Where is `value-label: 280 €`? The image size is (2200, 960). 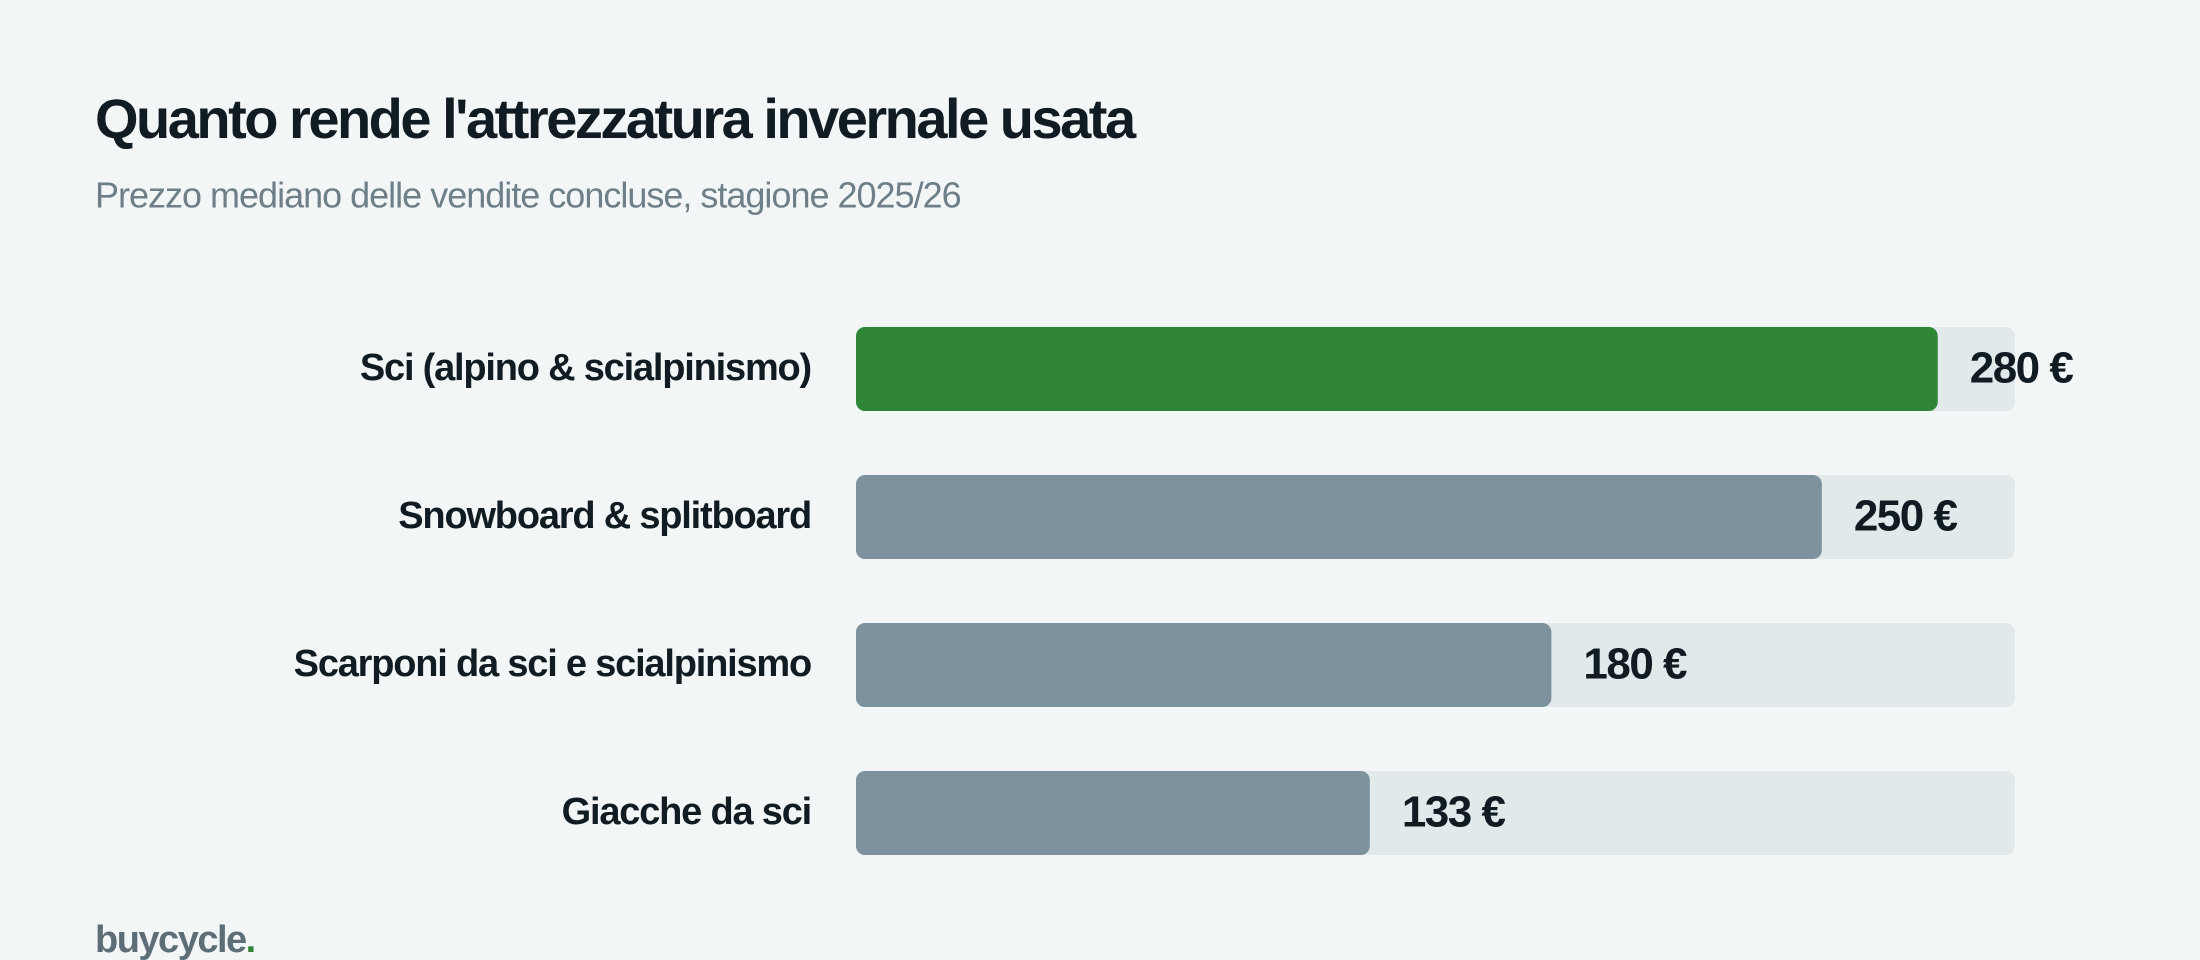 value-label: 280 € is located at coordinates (2022, 368).